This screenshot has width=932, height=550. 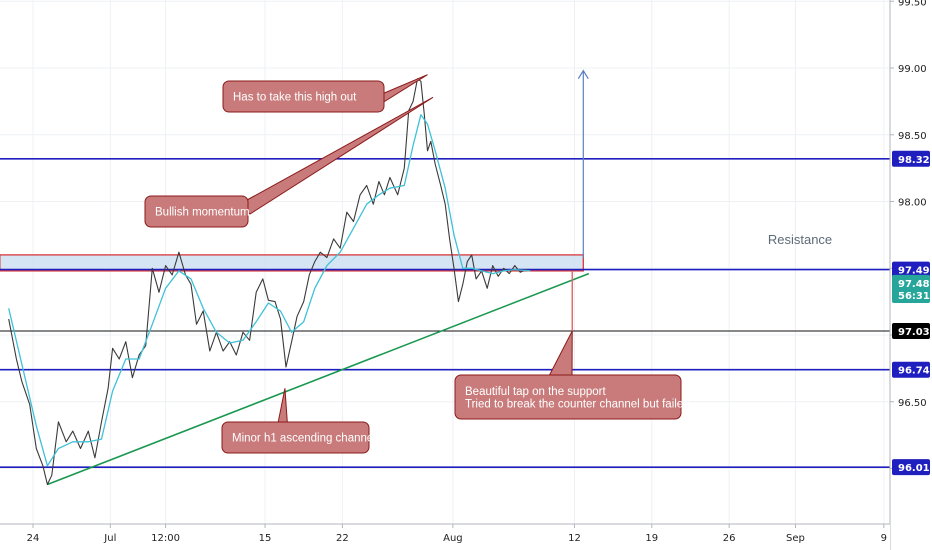 I want to click on x-tick-label: 12, so click(x=574, y=538).